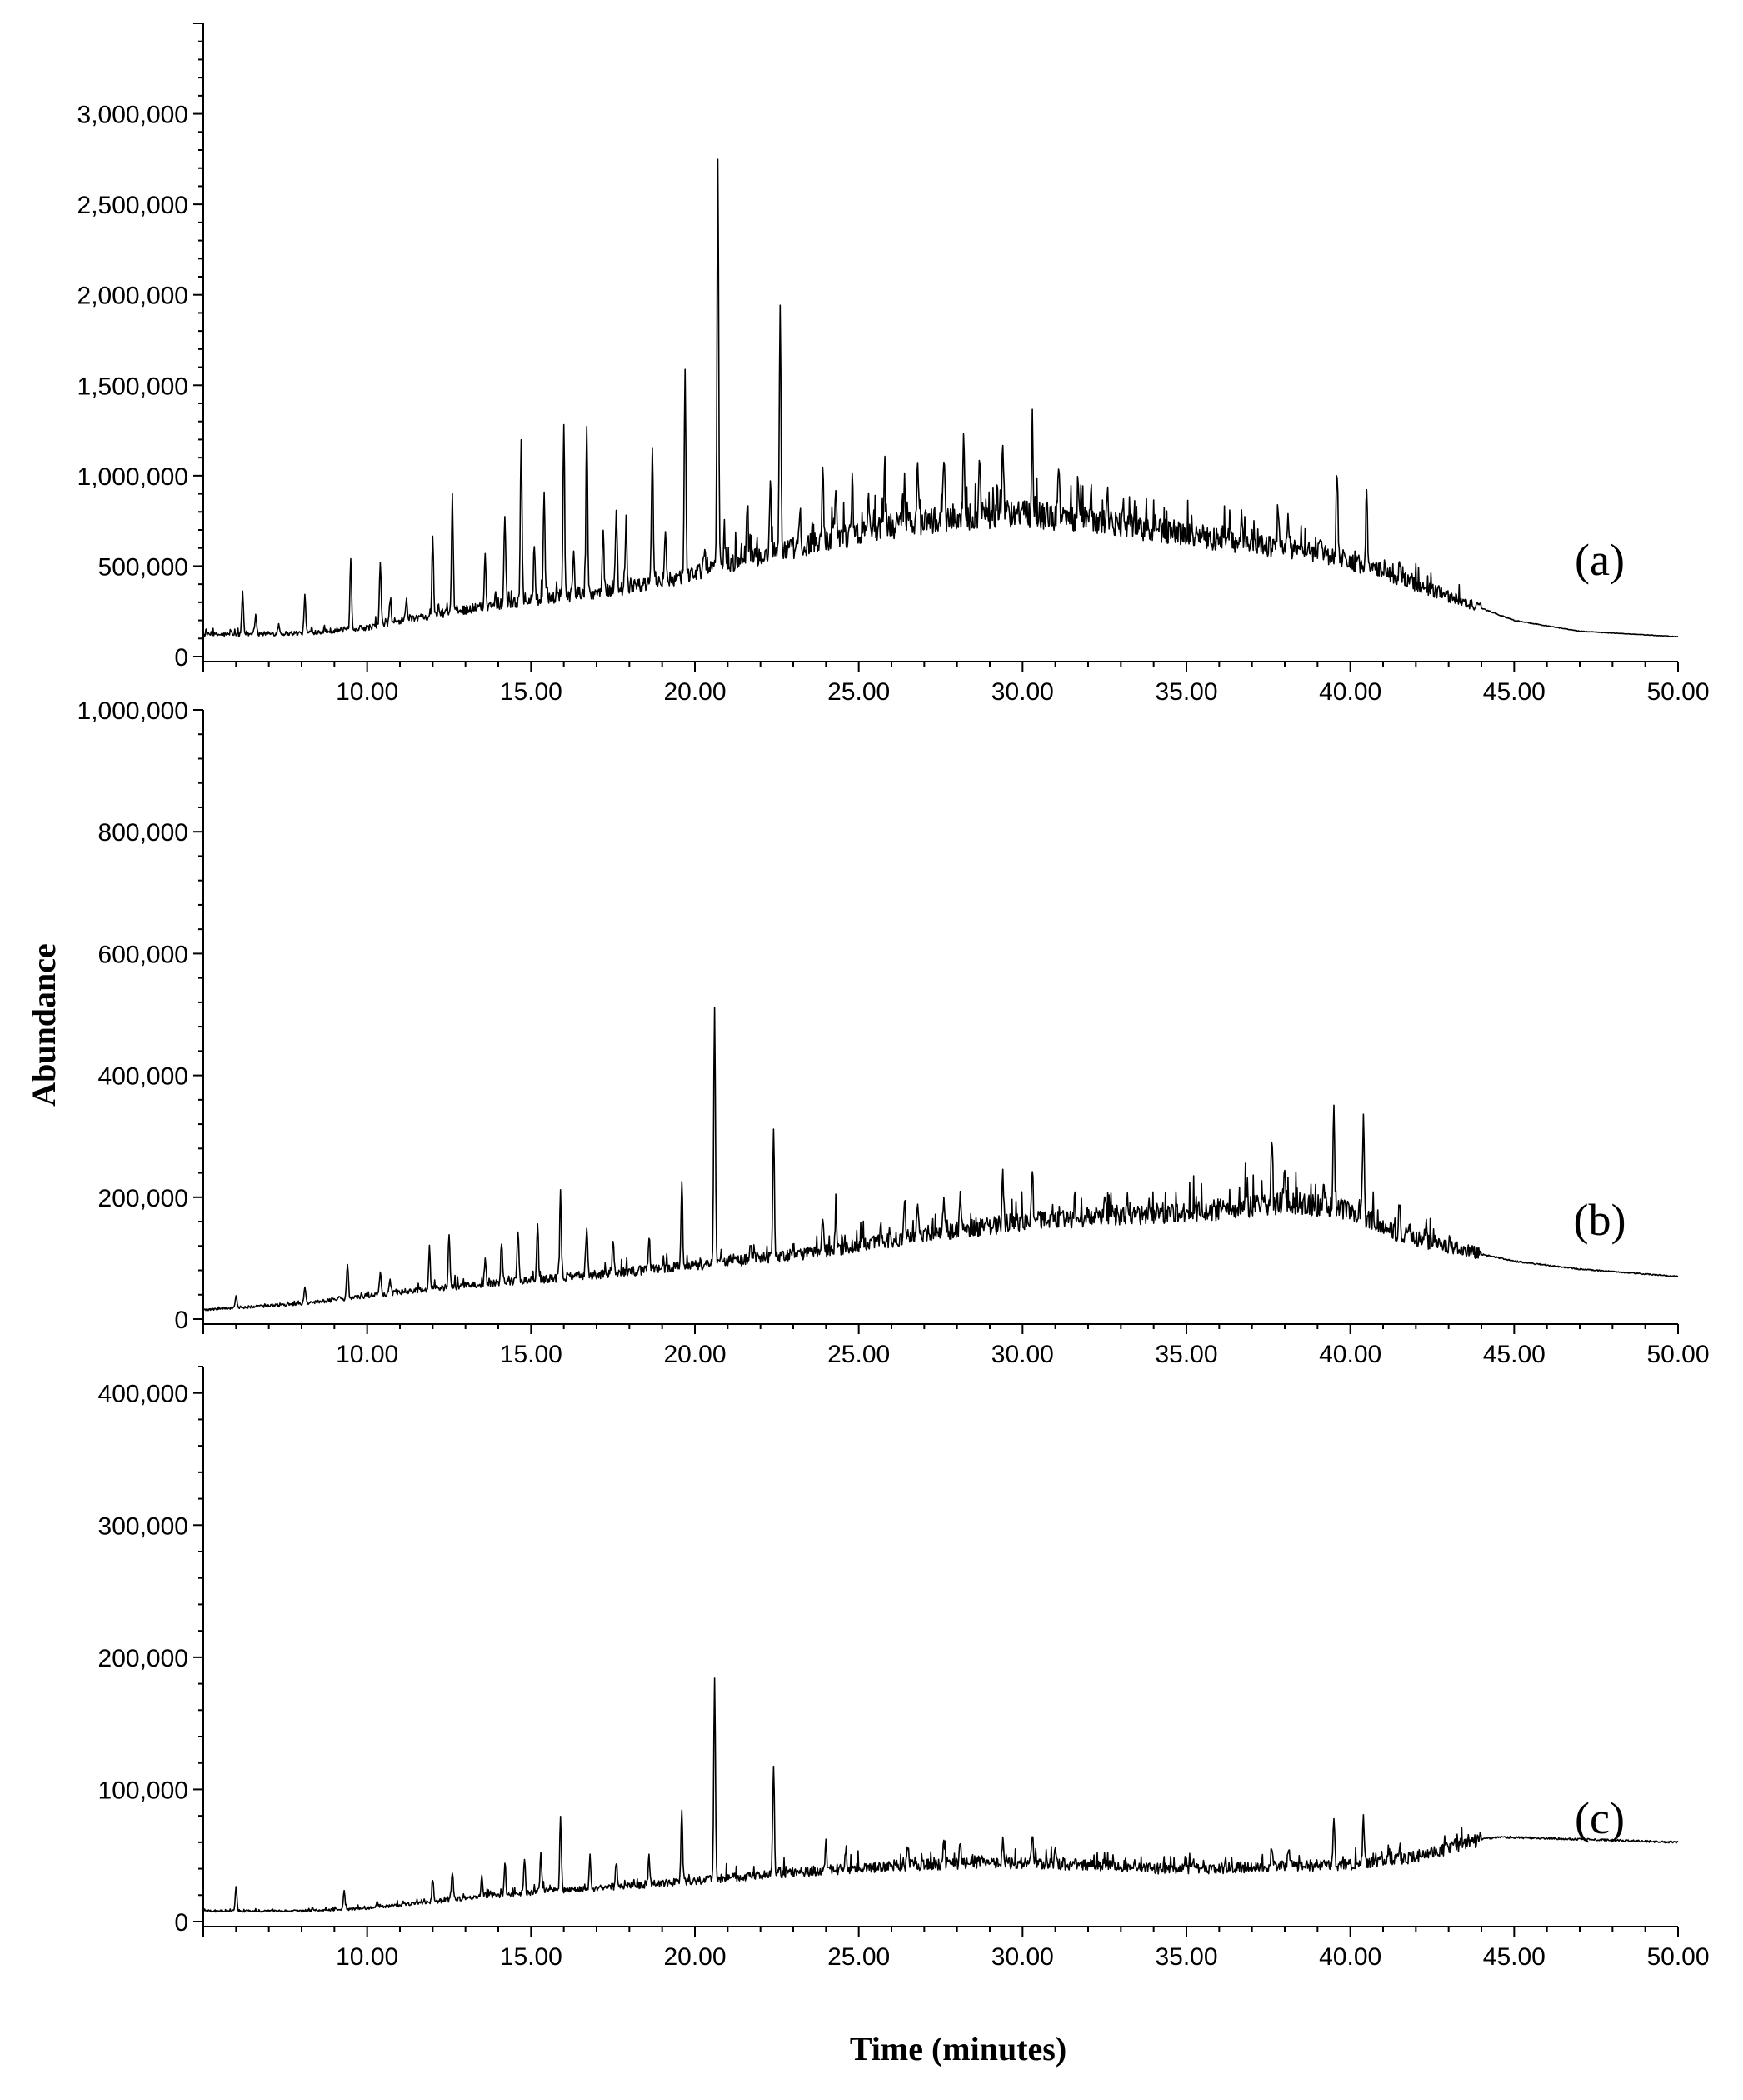 The width and height of the screenshot is (1743, 2100). Describe the element at coordinates (143, 954) in the screenshot. I see `y-tick-label: 600,000` at that location.